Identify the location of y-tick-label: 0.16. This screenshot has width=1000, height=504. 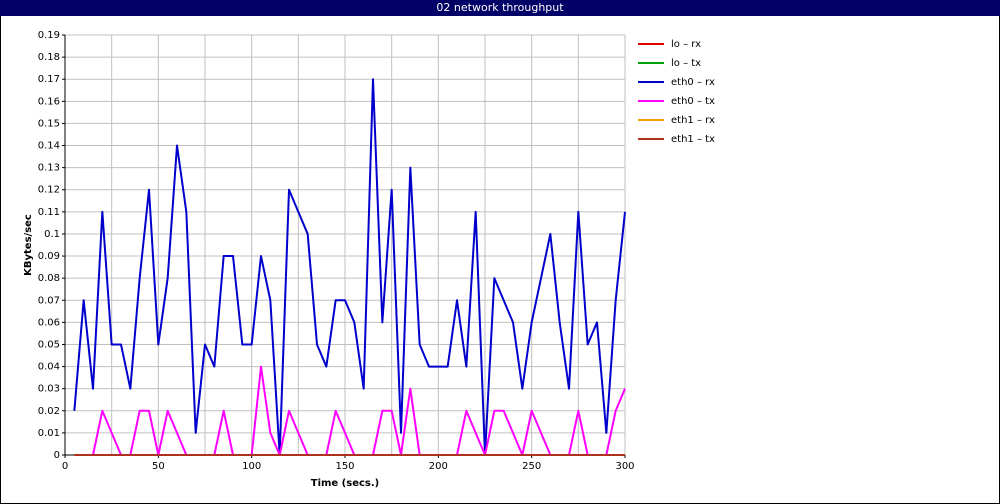
(49, 101).